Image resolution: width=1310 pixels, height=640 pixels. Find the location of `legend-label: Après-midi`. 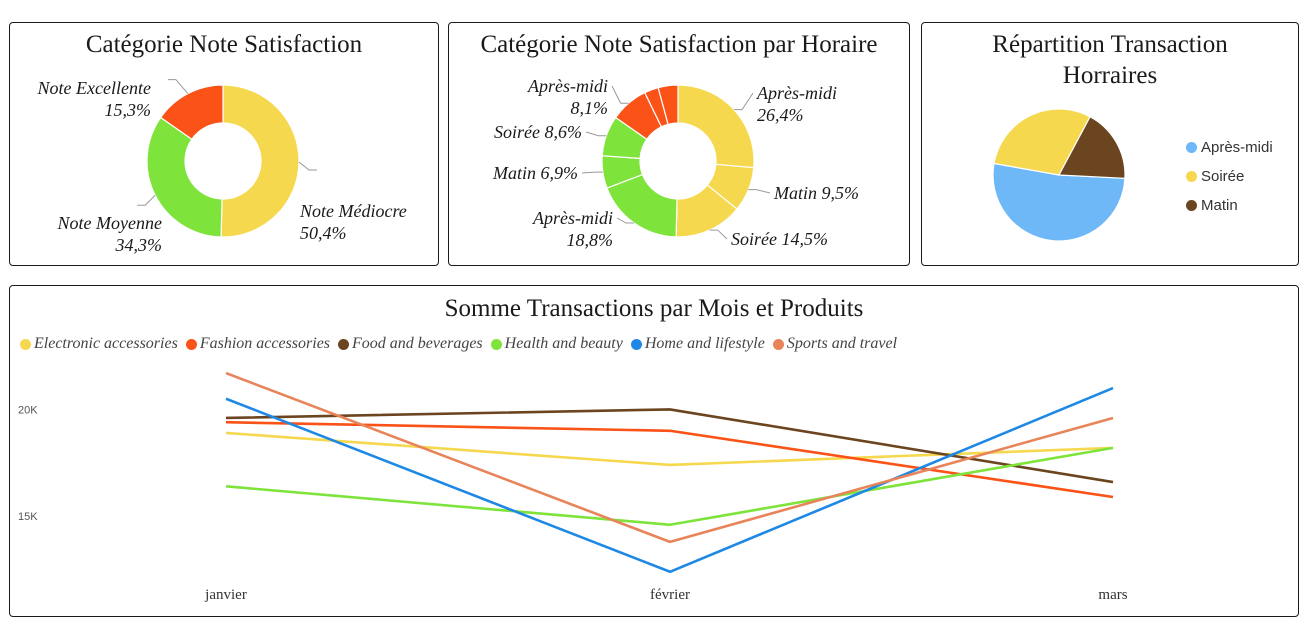

legend-label: Après-midi is located at coordinates (1237, 147).